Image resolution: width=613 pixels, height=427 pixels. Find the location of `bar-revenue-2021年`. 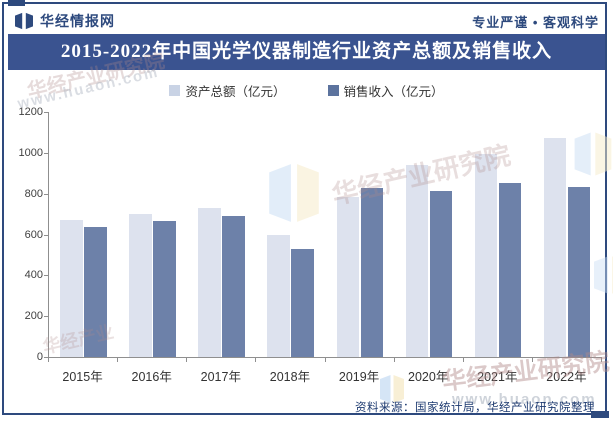

bar-revenue-2021年 is located at coordinates (510, 270).